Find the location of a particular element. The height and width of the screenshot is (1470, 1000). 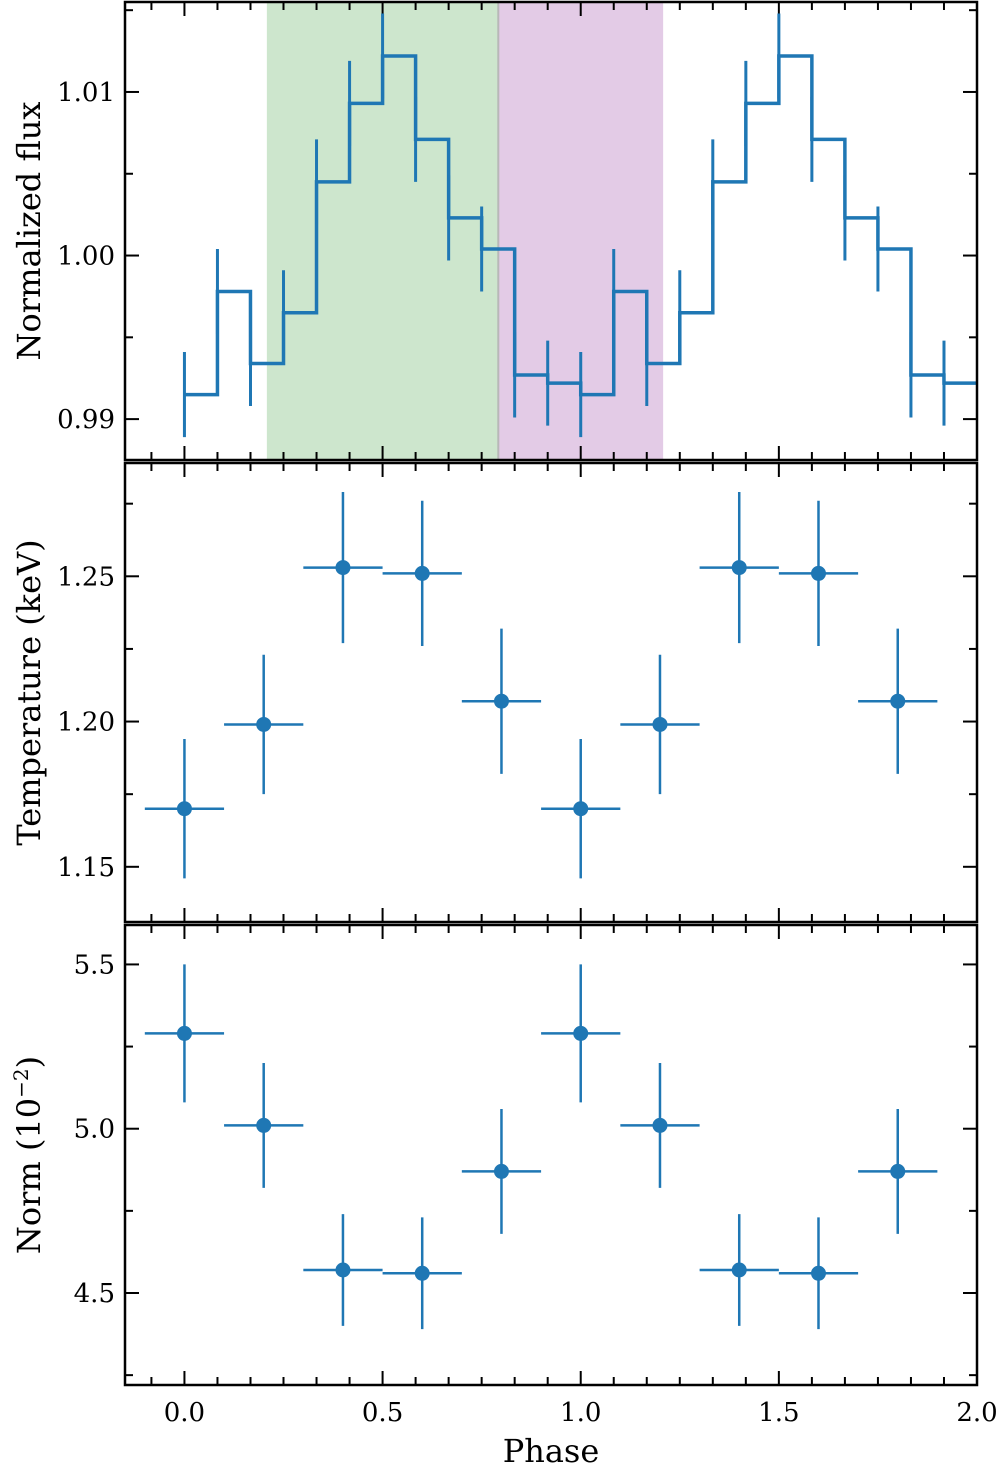

y-tick-label: 1.20 is located at coordinates (86, 723).